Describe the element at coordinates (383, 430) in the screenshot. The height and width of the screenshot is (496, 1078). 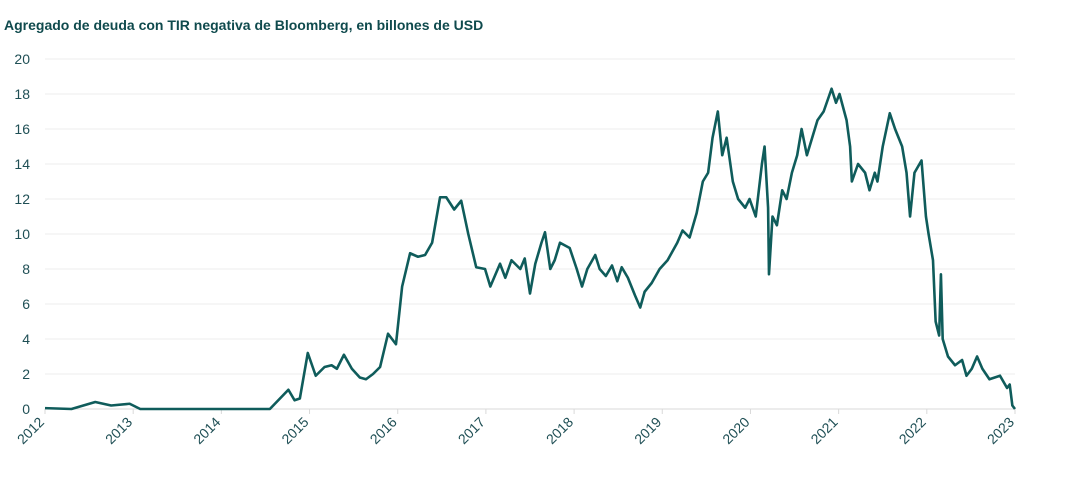
I see `x-tick-label: 2016` at that location.